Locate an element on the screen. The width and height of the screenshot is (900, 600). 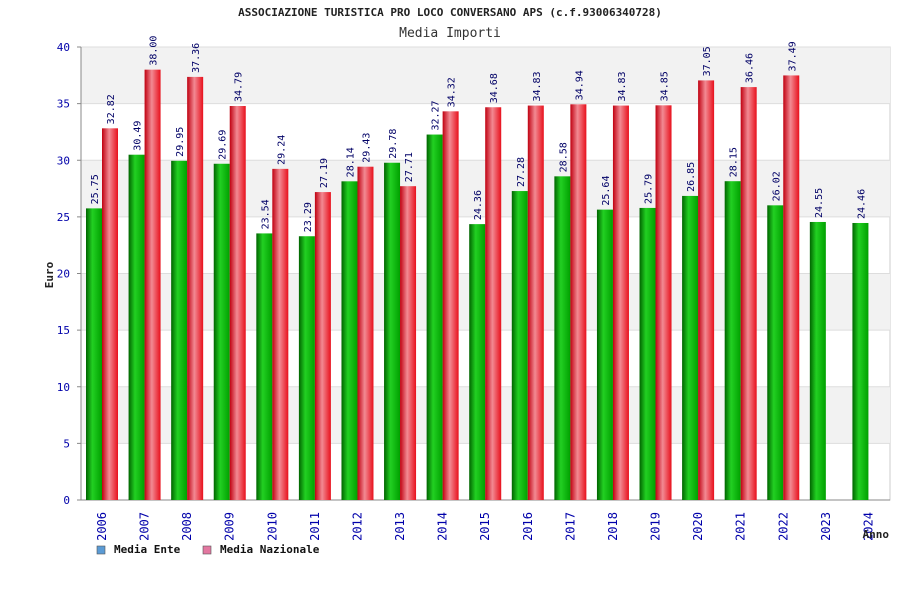
data-label: 25.75 is located at coordinates (95, 189).